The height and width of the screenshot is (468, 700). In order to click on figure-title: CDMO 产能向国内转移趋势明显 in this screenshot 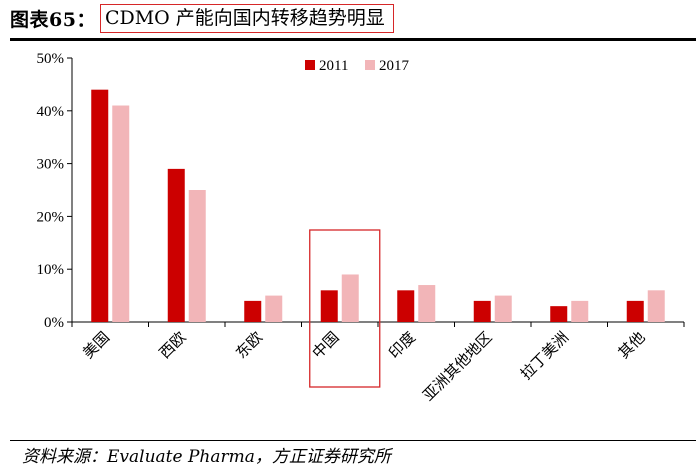, I will do `click(246, 18)`.